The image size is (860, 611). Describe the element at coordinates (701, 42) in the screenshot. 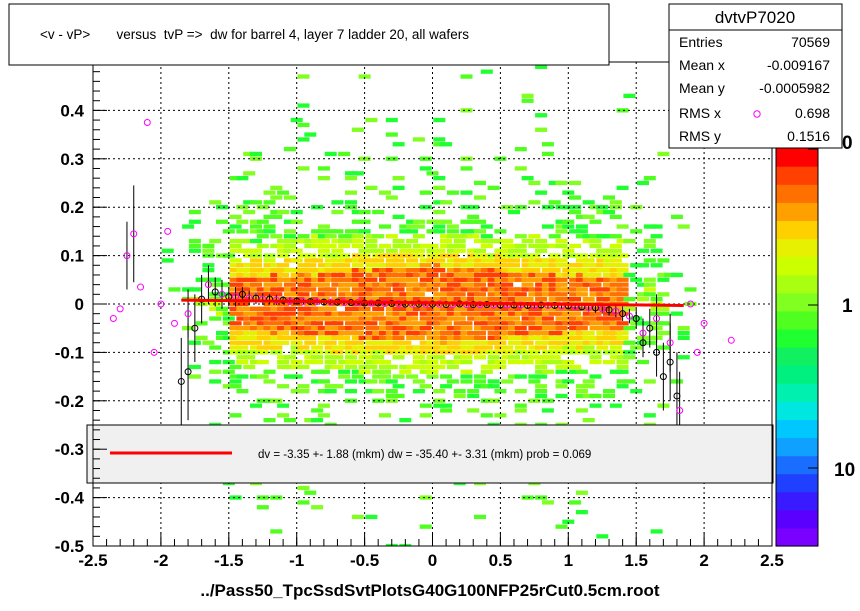

I see `stats-label-entries: Entries` at that location.